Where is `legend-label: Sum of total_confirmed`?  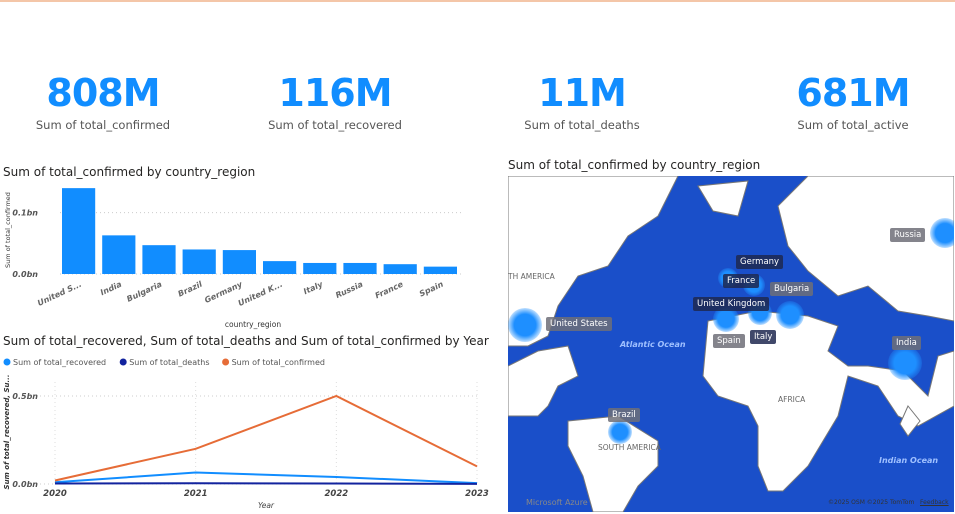 legend-label: Sum of total_confirmed is located at coordinates (278, 362).